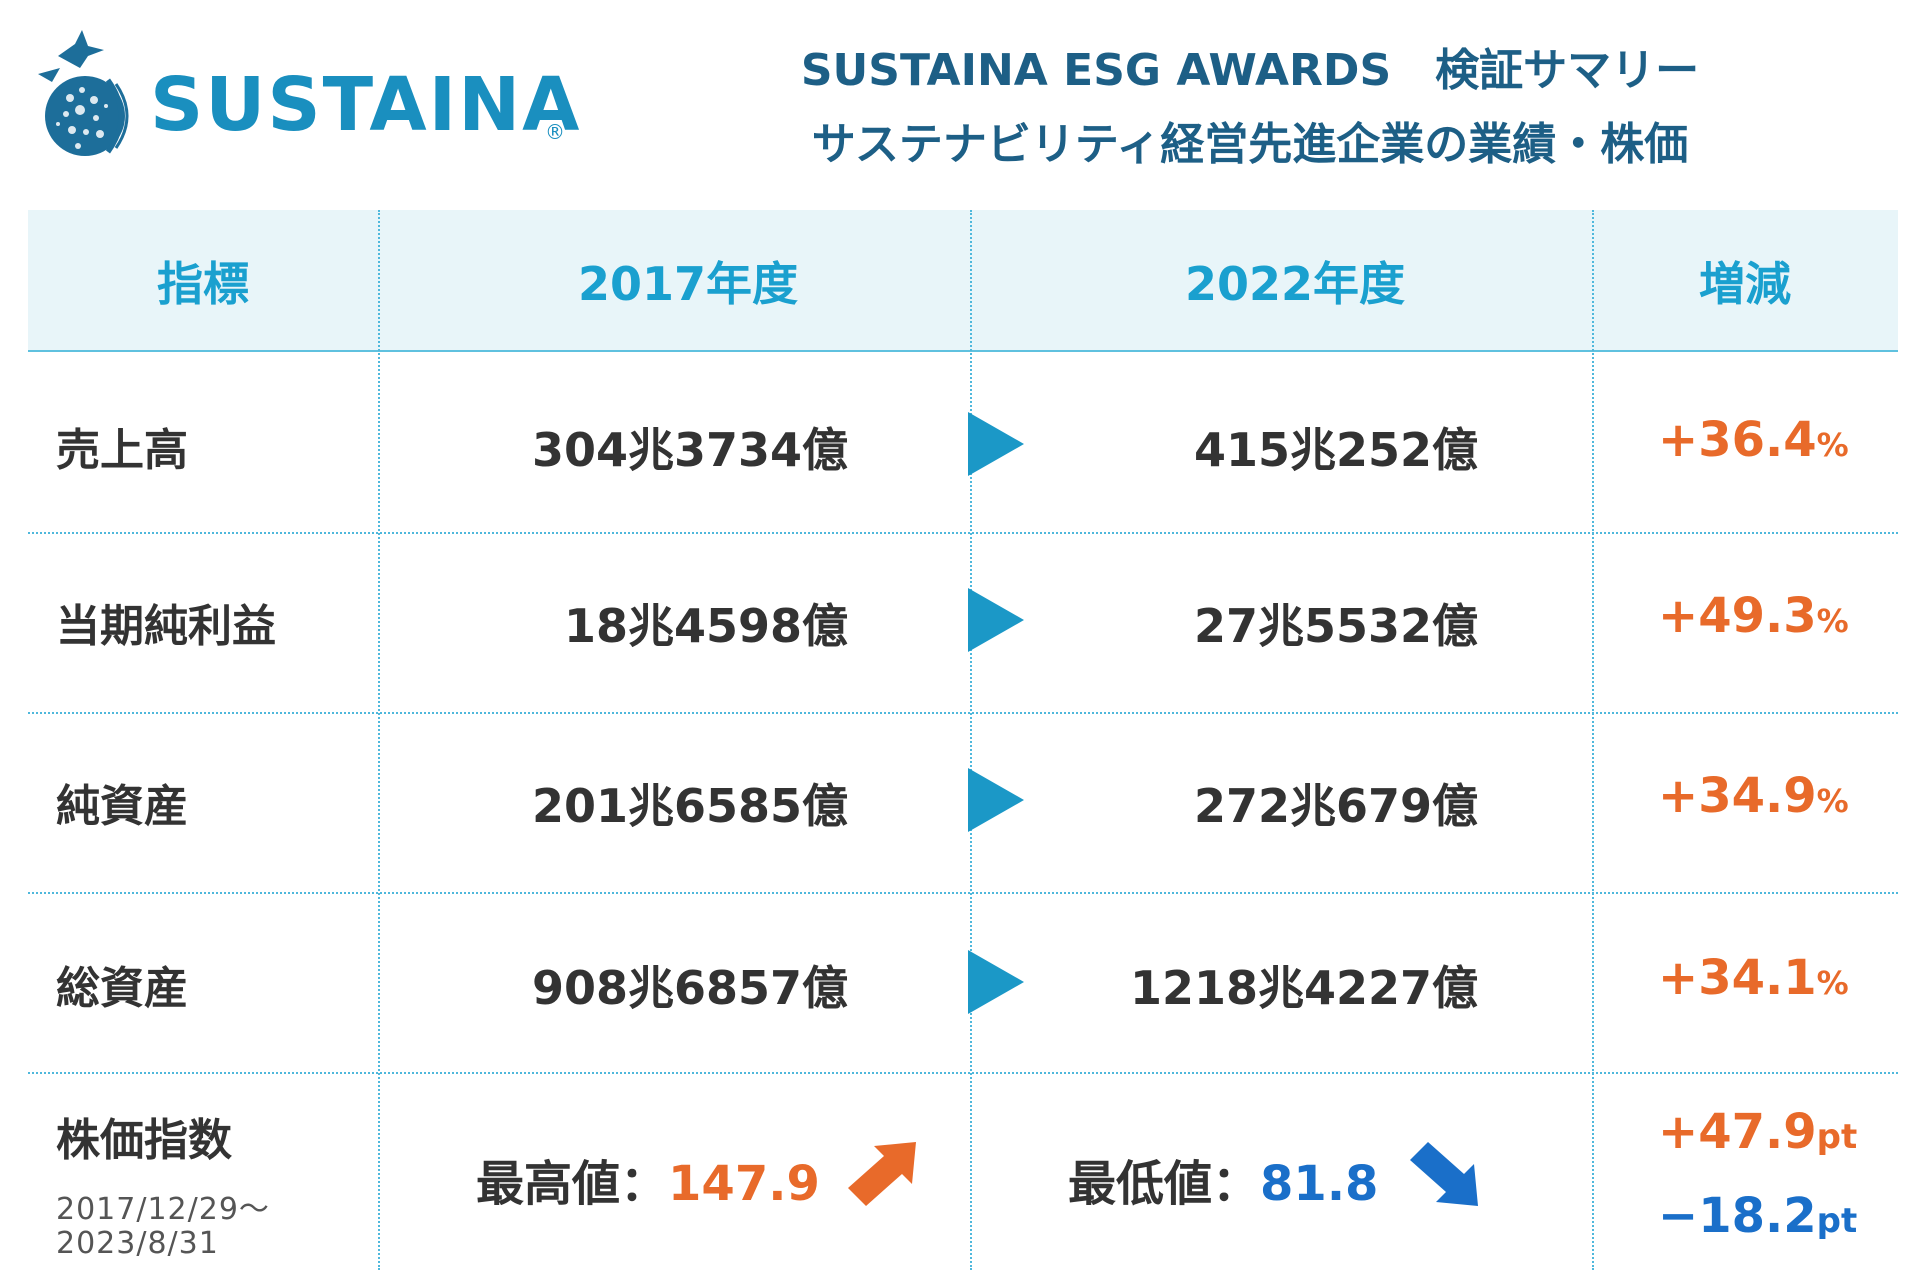  I want to click on row-label: 株価指数, so click(144, 1140).